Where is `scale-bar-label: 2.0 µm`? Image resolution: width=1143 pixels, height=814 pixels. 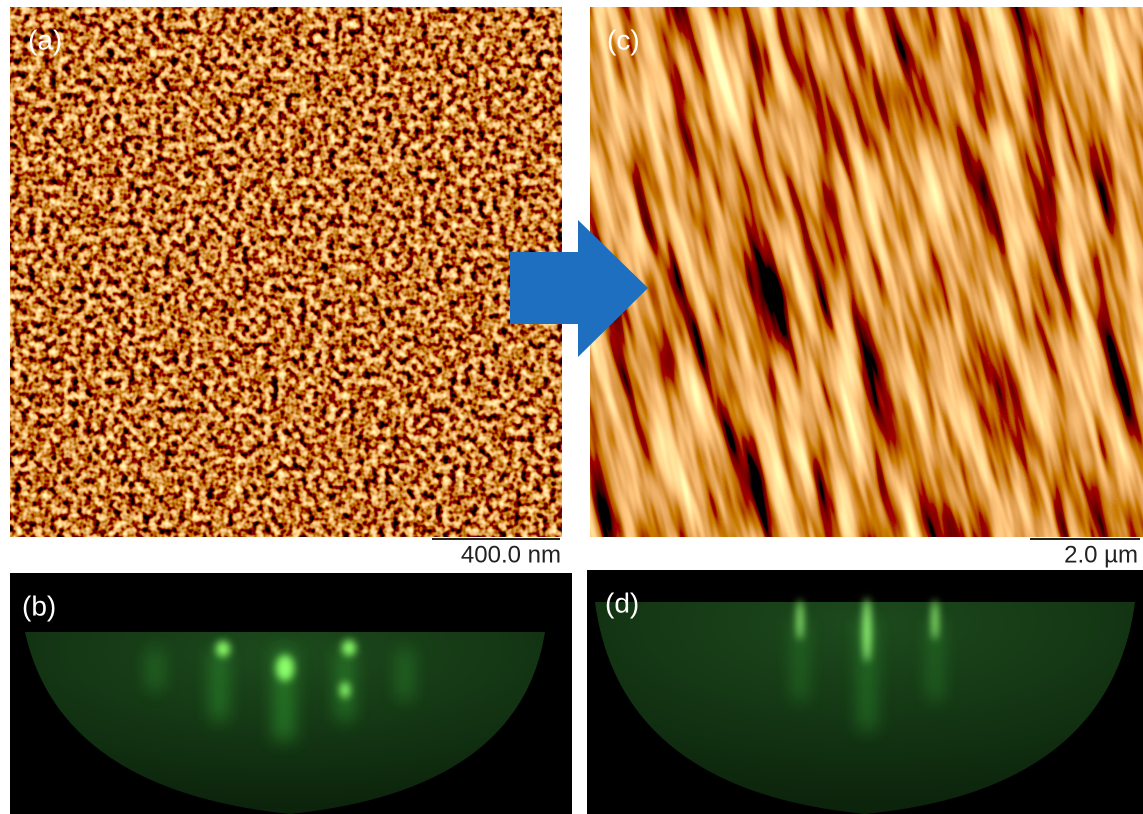
scale-bar-label: 2.0 µm is located at coordinates (1101, 554).